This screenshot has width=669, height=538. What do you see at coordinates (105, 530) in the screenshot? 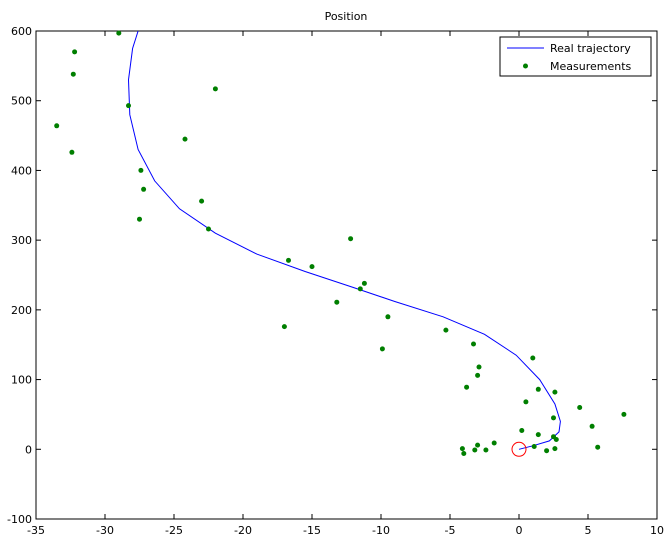
I see `x-tick-label: -30` at bounding box center [105, 530].